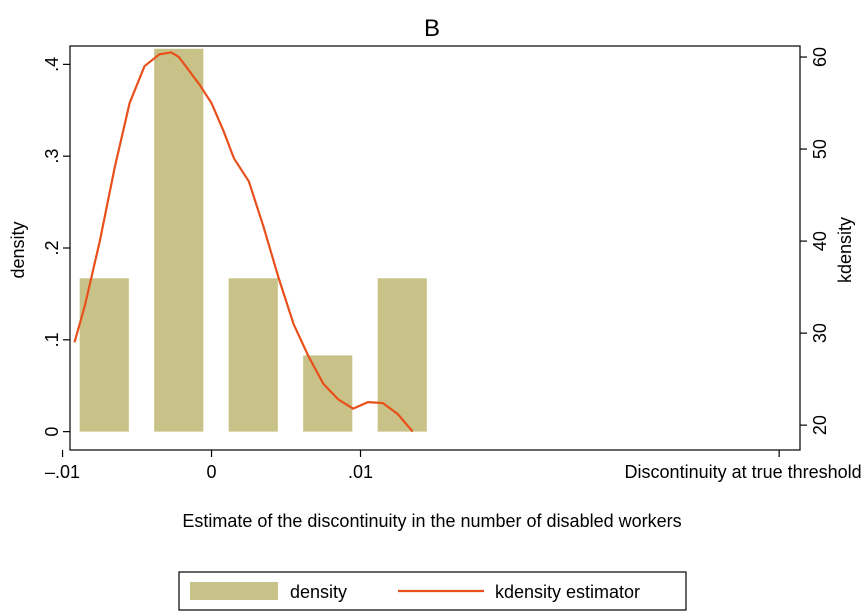  I want to click on x-tick-label: 0, so click(212, 472).